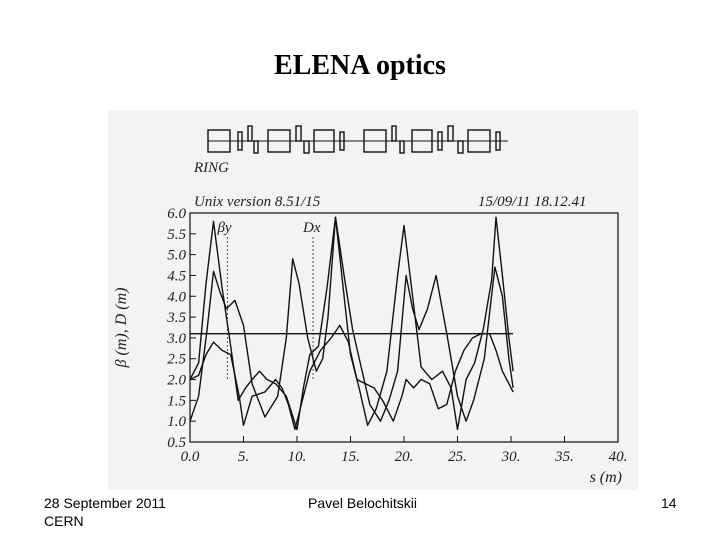  I want to click on x-tick-label: 20., so click(404, 457).